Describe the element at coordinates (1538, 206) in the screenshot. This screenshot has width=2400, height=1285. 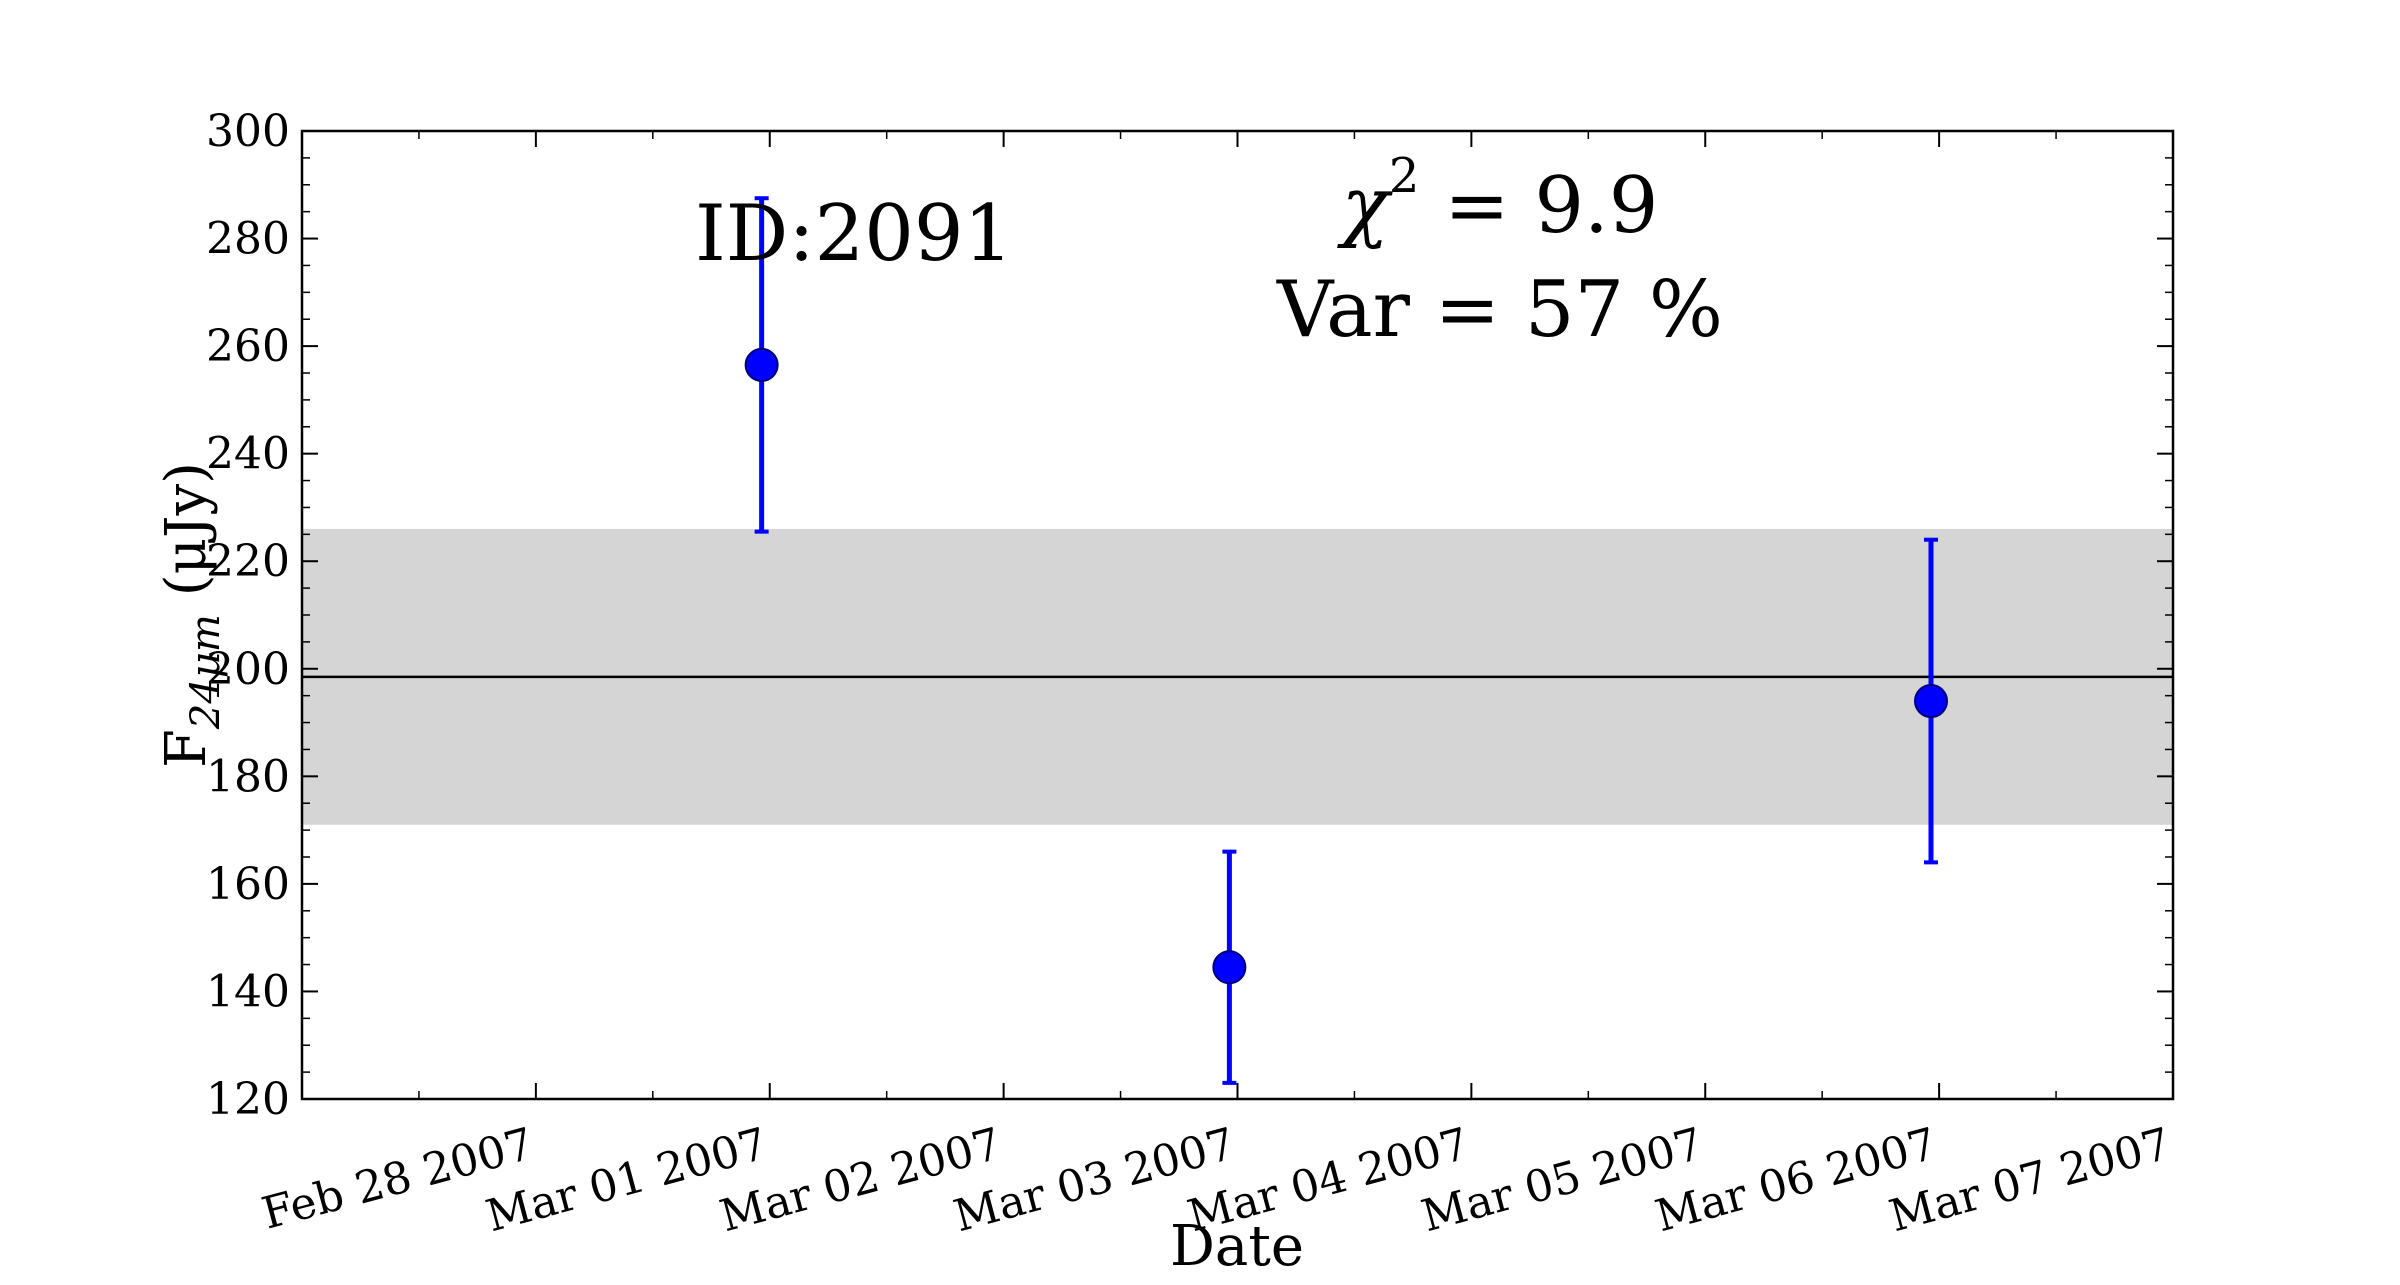
I see `chi-value: = 9.9` at that location.